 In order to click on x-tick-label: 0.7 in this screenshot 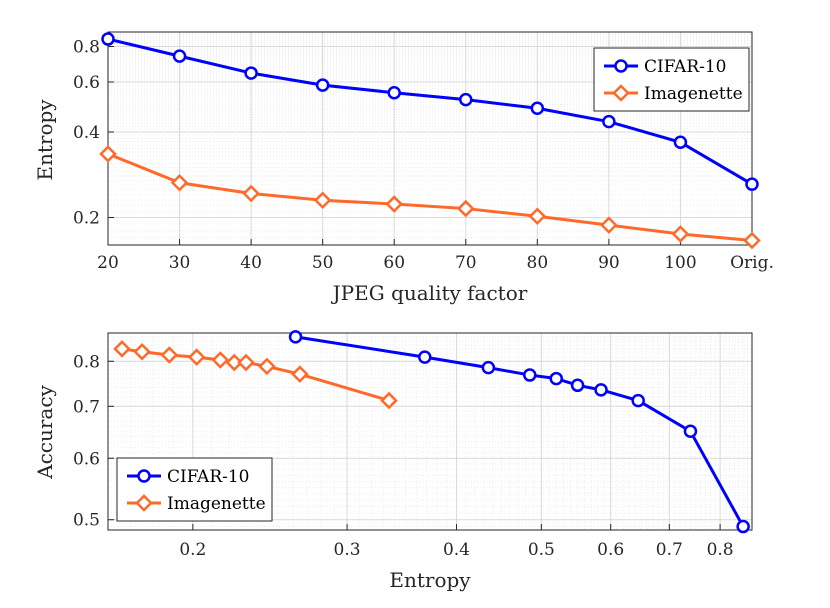, I will do `click(669, 550)`.